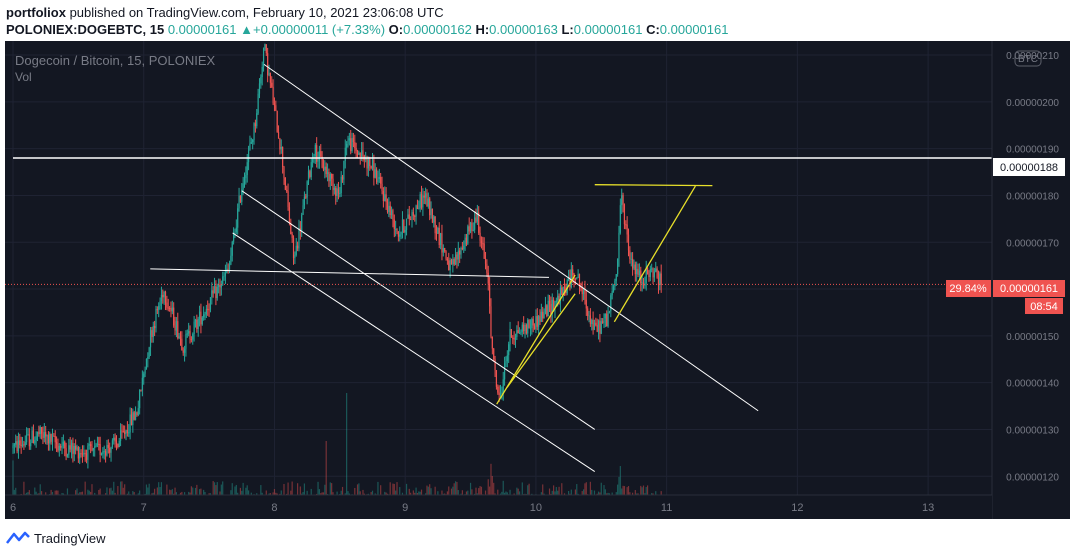  Describe the element at coordinates (1032, 477) in the screenshot. I see `y-tick-label: 0.00000120` at that location.